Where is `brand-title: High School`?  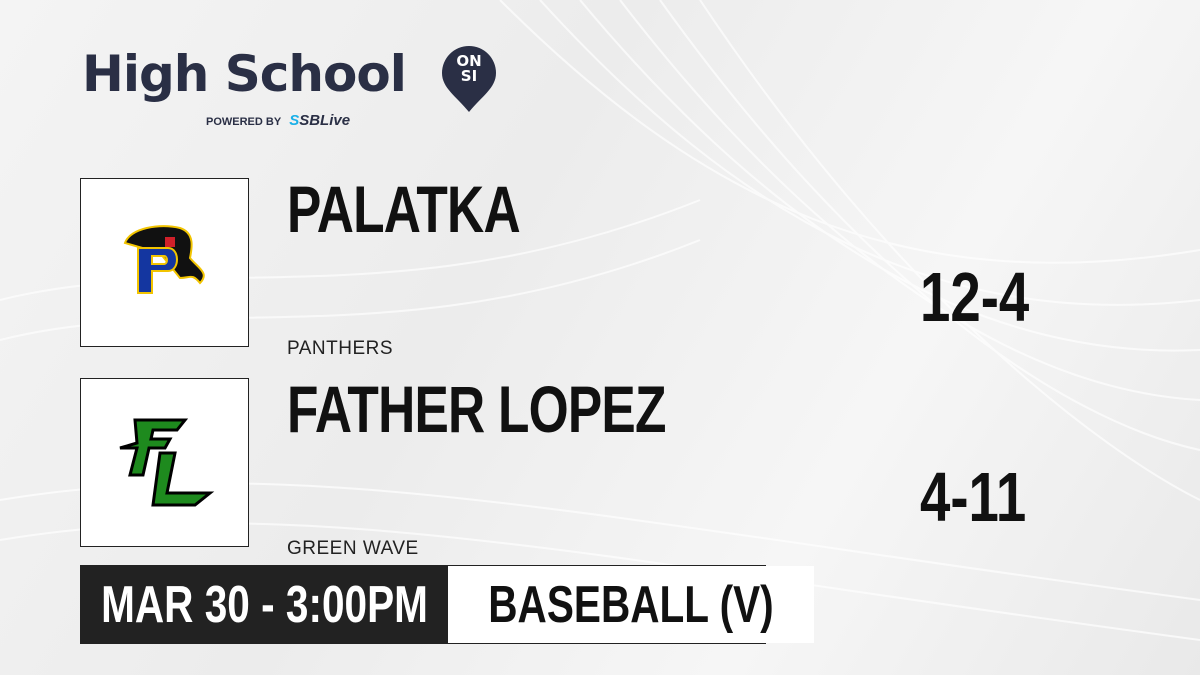 brand-title: High School is located at coordinates (244, 74).